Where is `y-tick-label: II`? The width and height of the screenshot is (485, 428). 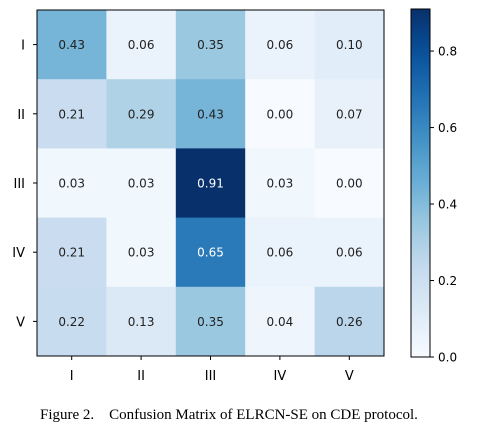 y-tick-label: II is located at coordinates (21, 115).